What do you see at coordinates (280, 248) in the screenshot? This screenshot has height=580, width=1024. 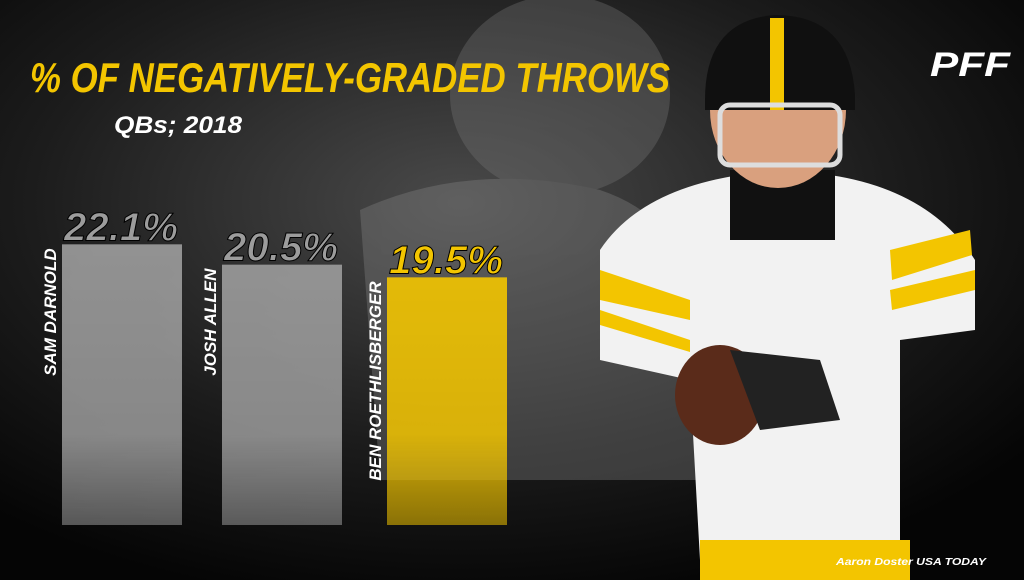 I see `value-label: 20.5%` at bounding box center [280, 248].